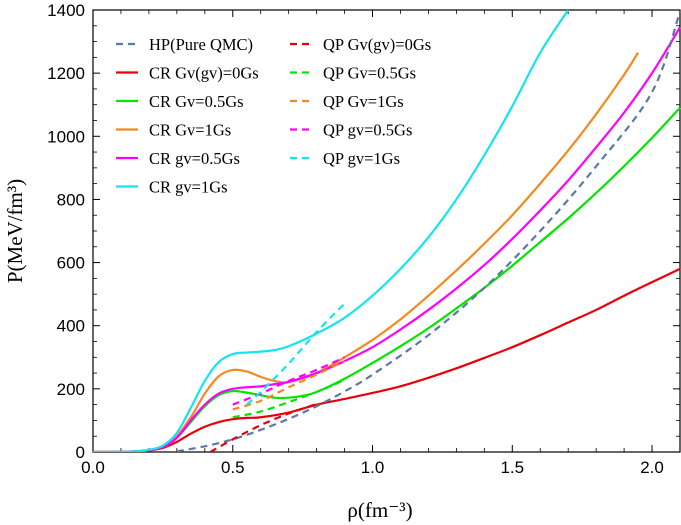 The height and width of the screenshot is (525, 681). Describe the element at coordinates (93, 467) in the screenshot. I see `x-tick-label: 0.0` at that location.